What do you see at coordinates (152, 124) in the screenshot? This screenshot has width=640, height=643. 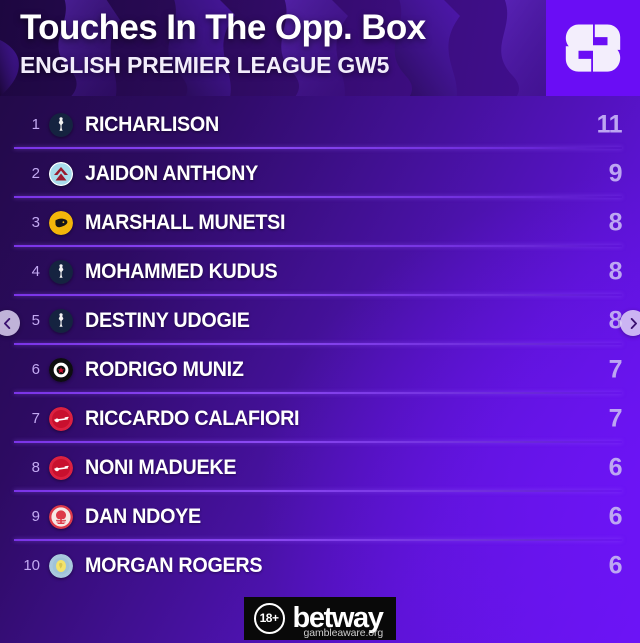 I see `player-name: RICHARLISON` at bounding box center [152, 124].